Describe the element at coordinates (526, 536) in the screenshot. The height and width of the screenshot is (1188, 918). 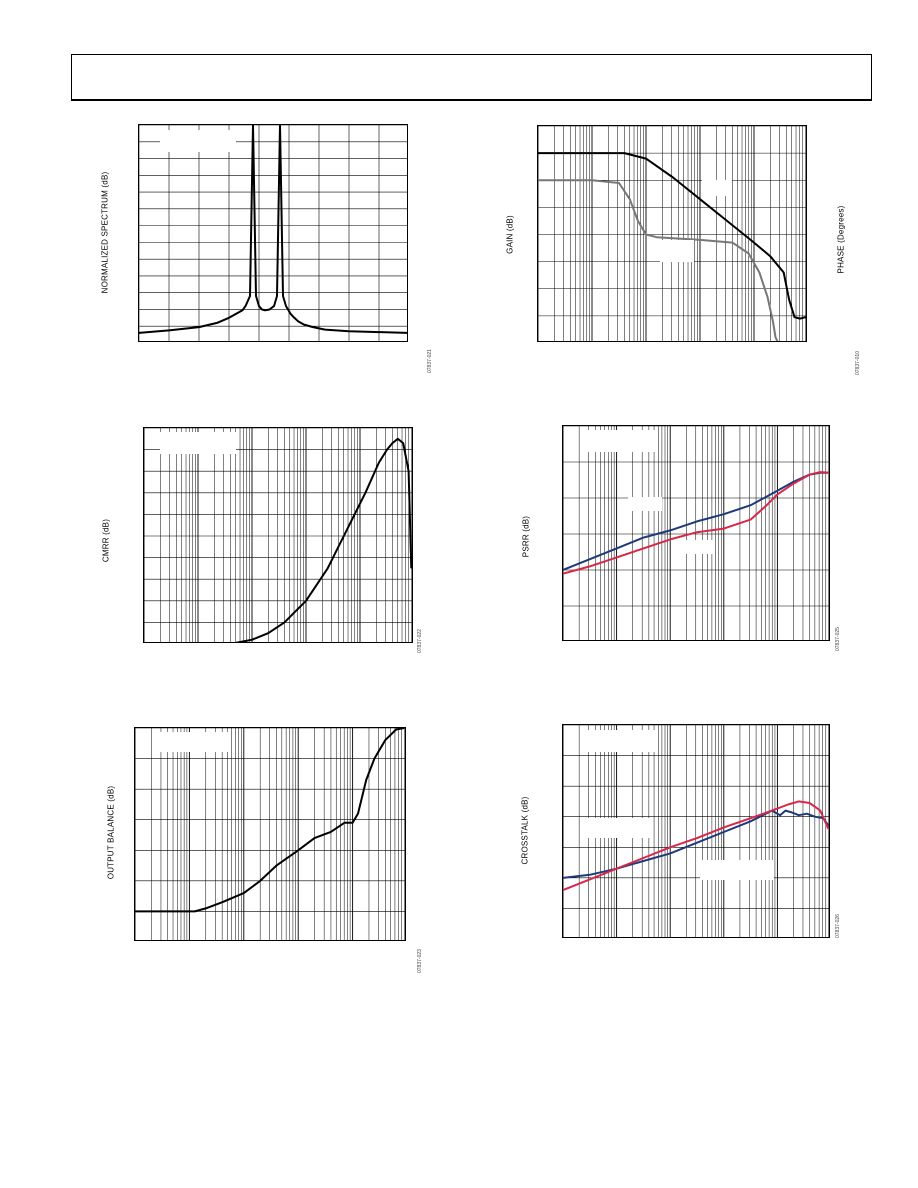
I see `psrr-y-label: PSRR (dB)` at that location.